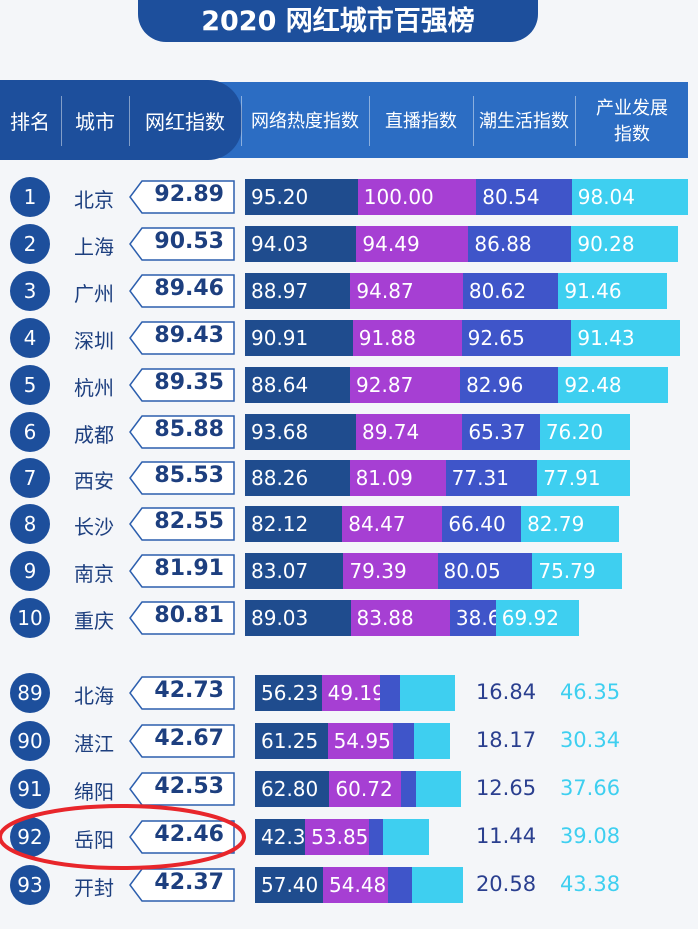  I want to click on bar-segment: 94.87, so click(406, 291).